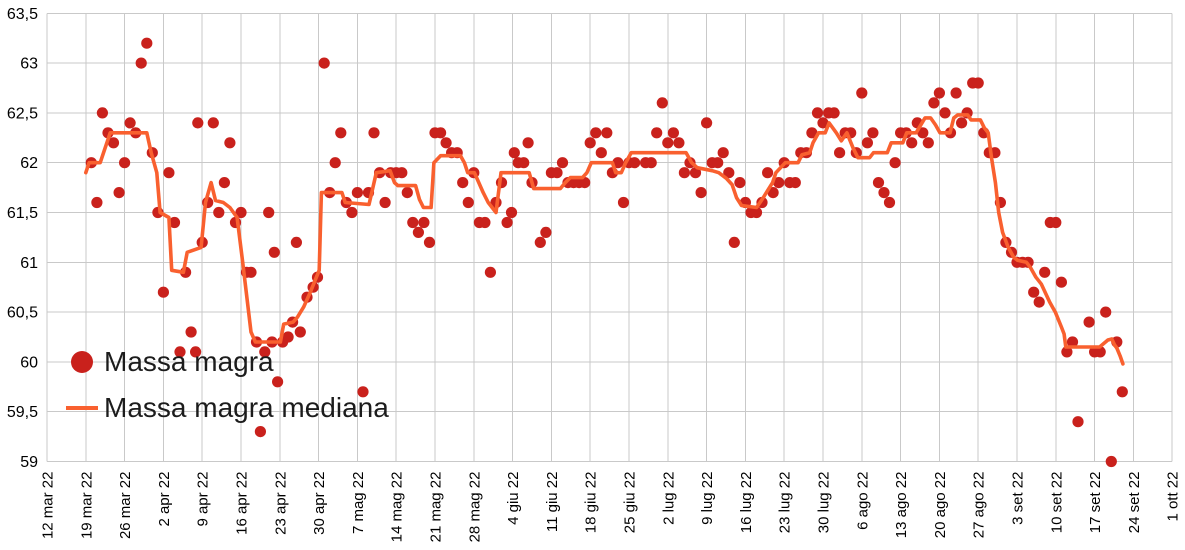 This screenshot has width=1185, height=550. Describe the element at coordinates (22, 213) in the screenshot. I see `y-tick-label: 61,5` at that location.